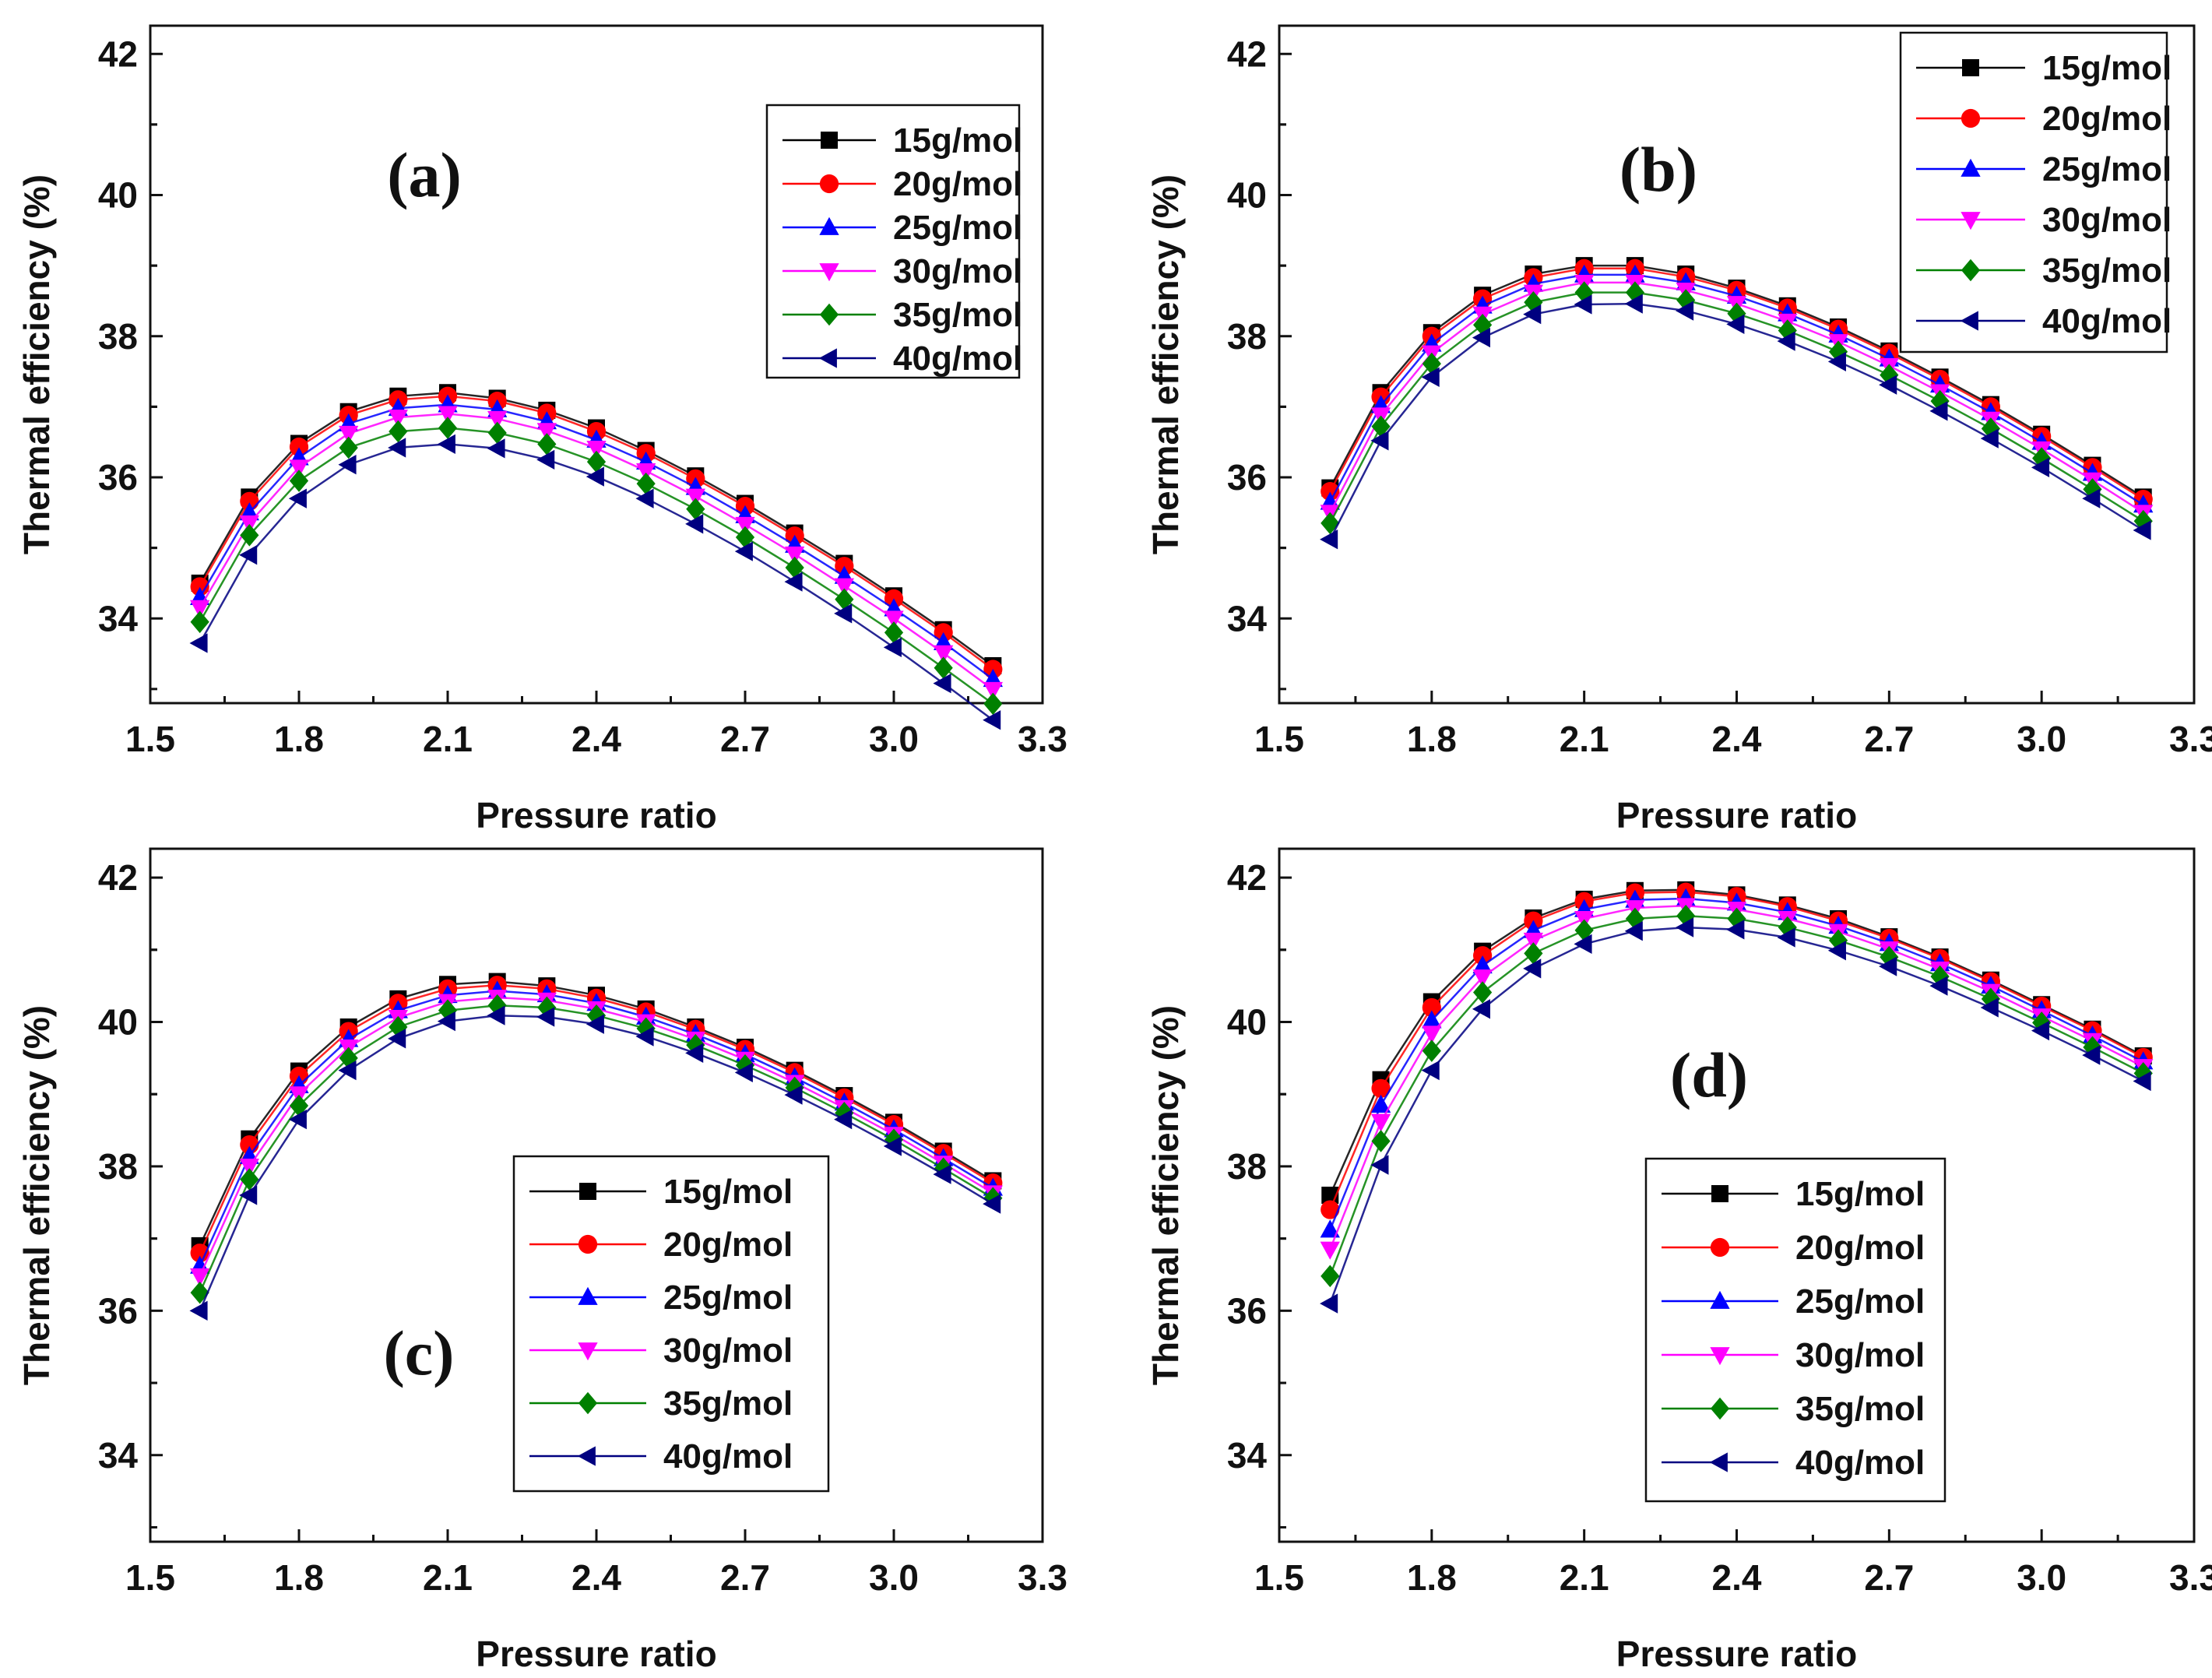 The image size is (2212, 1678). What do you see at coordinates (1247, 53) in the screenshot?
I see `y-tick-label: 42` at bounding box center [1247, 53].